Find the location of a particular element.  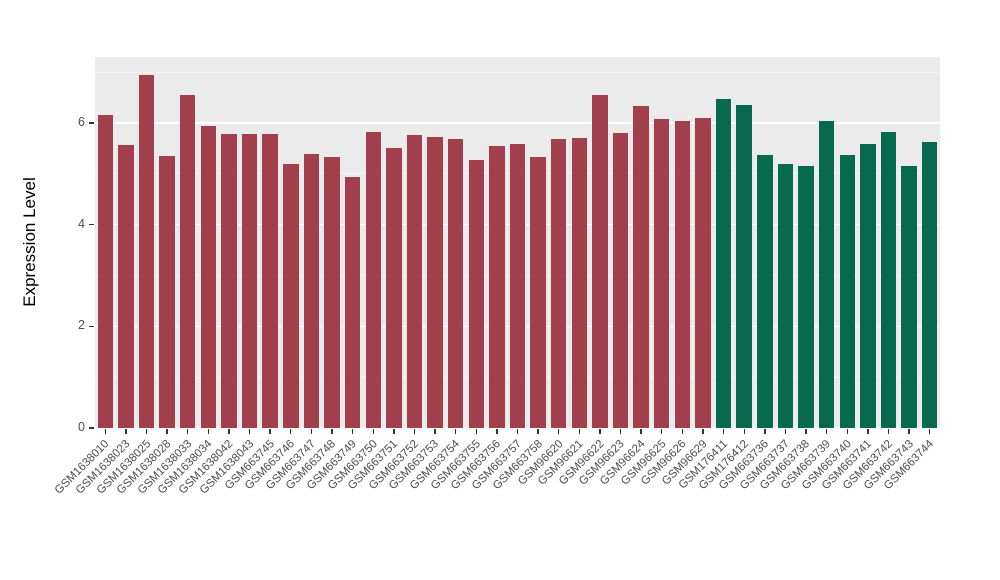

gridline-major is located at coordinates (517, 123).